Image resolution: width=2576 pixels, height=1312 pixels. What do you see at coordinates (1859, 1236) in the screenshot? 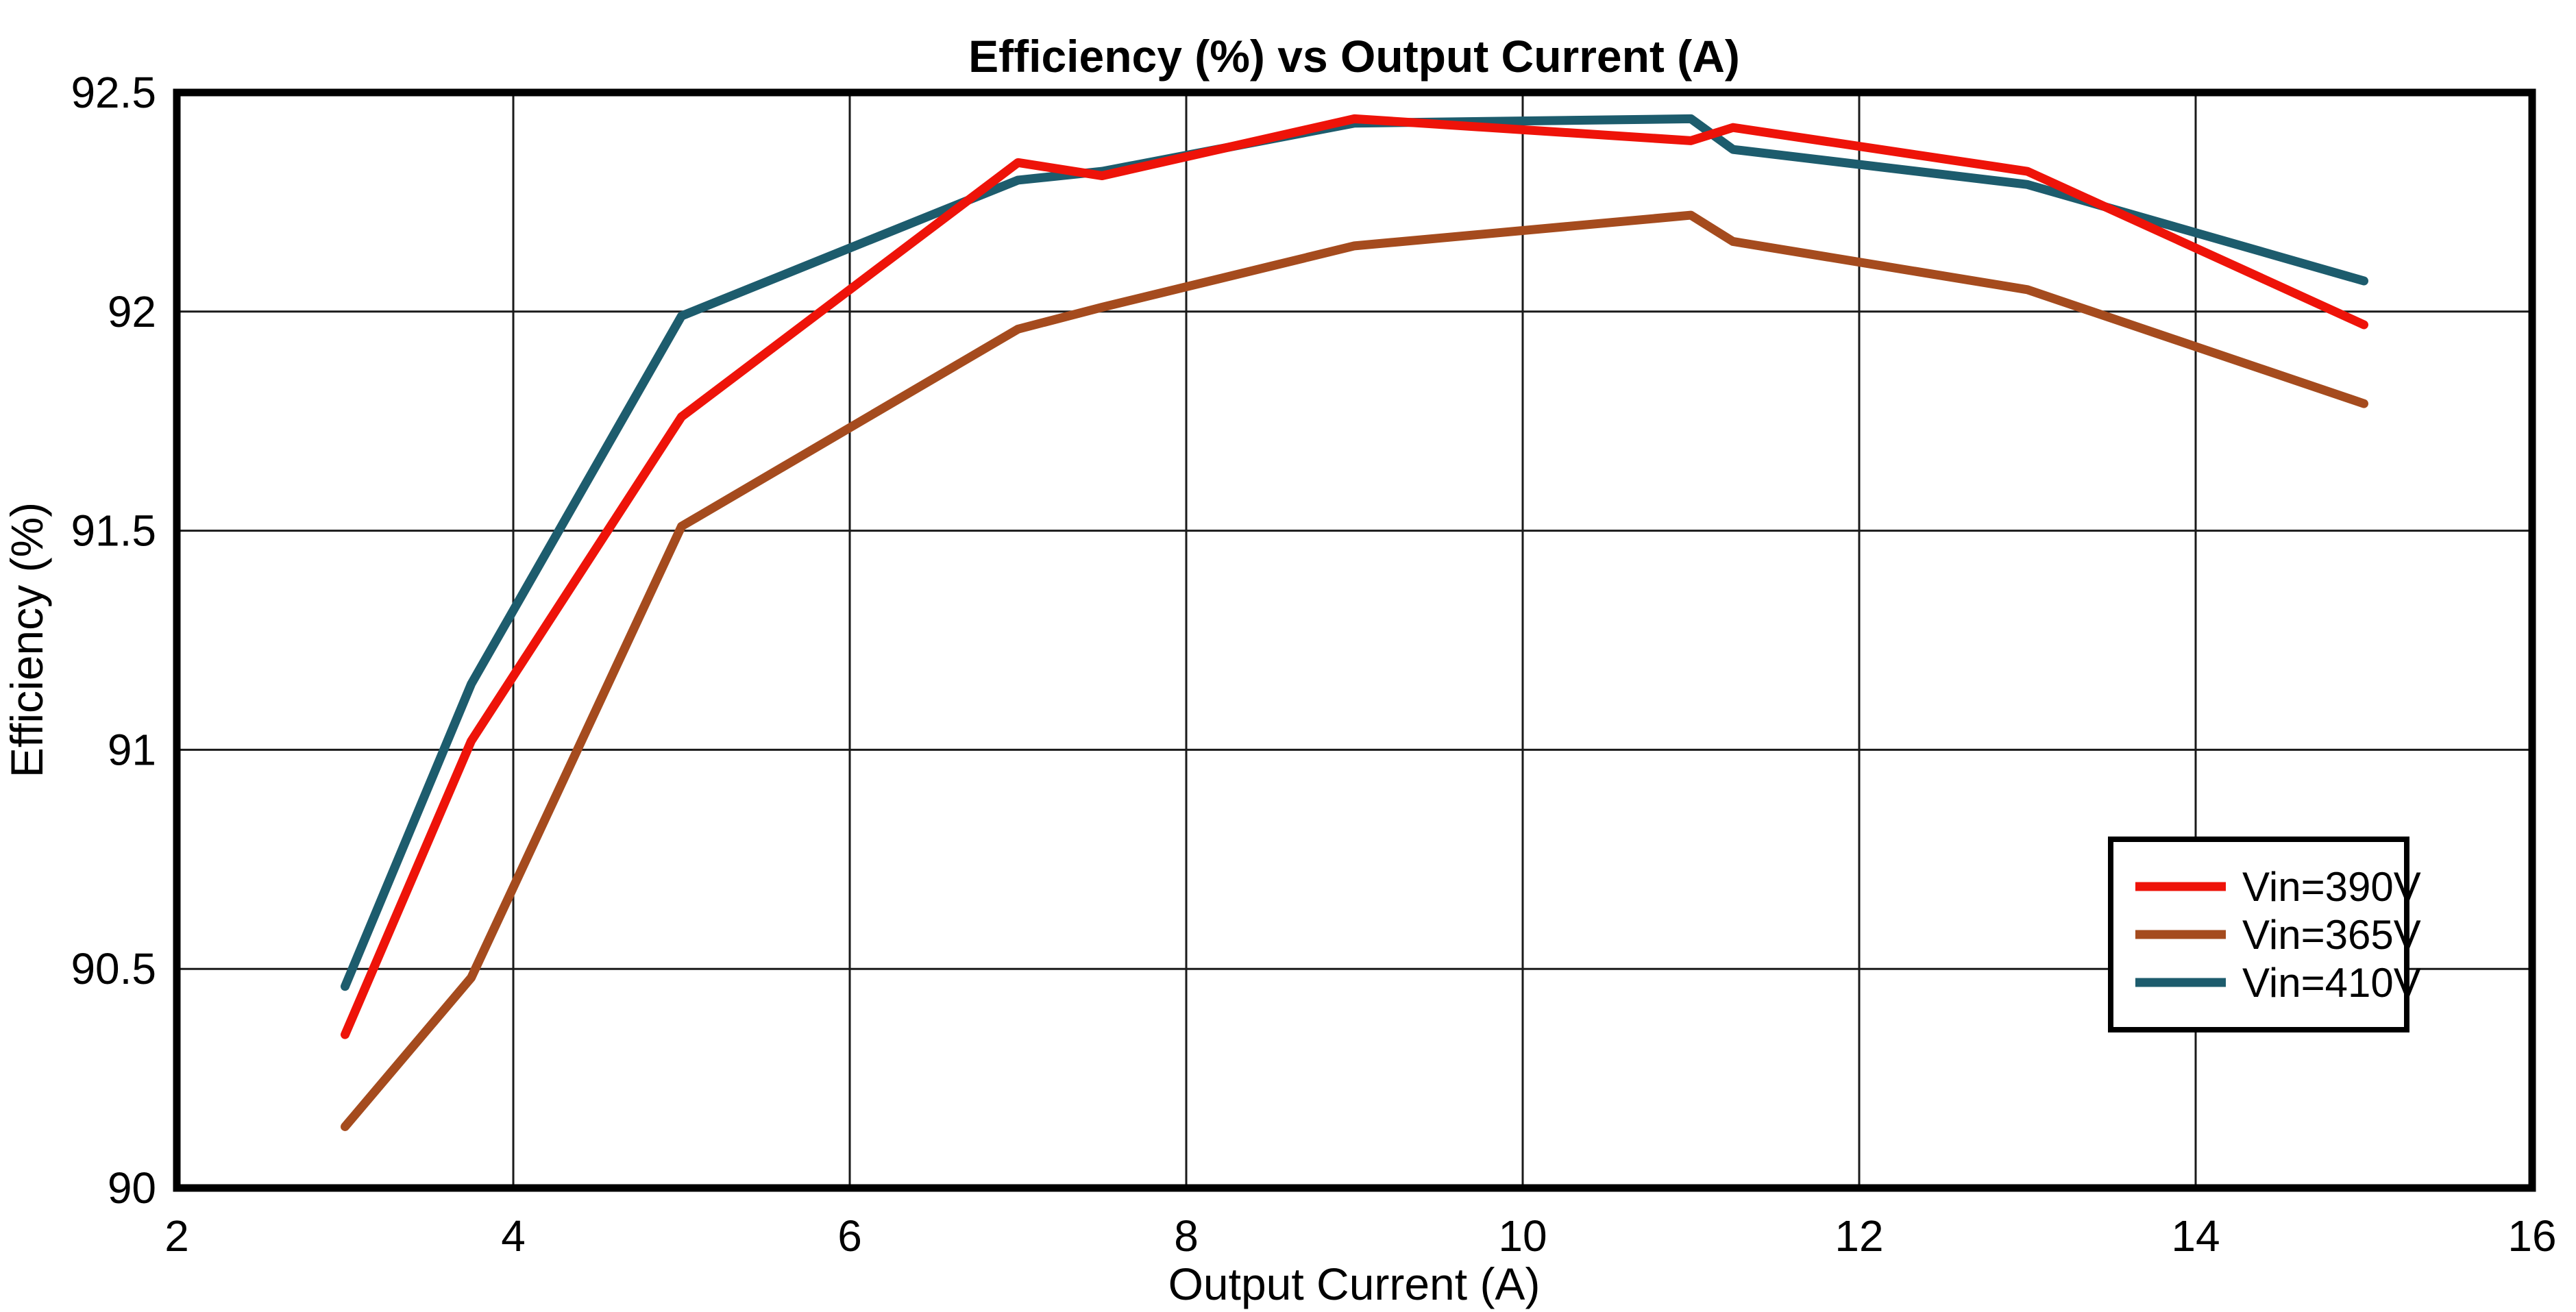
I see `x-tick-label: 12` at bounding box center [1859, 1236].